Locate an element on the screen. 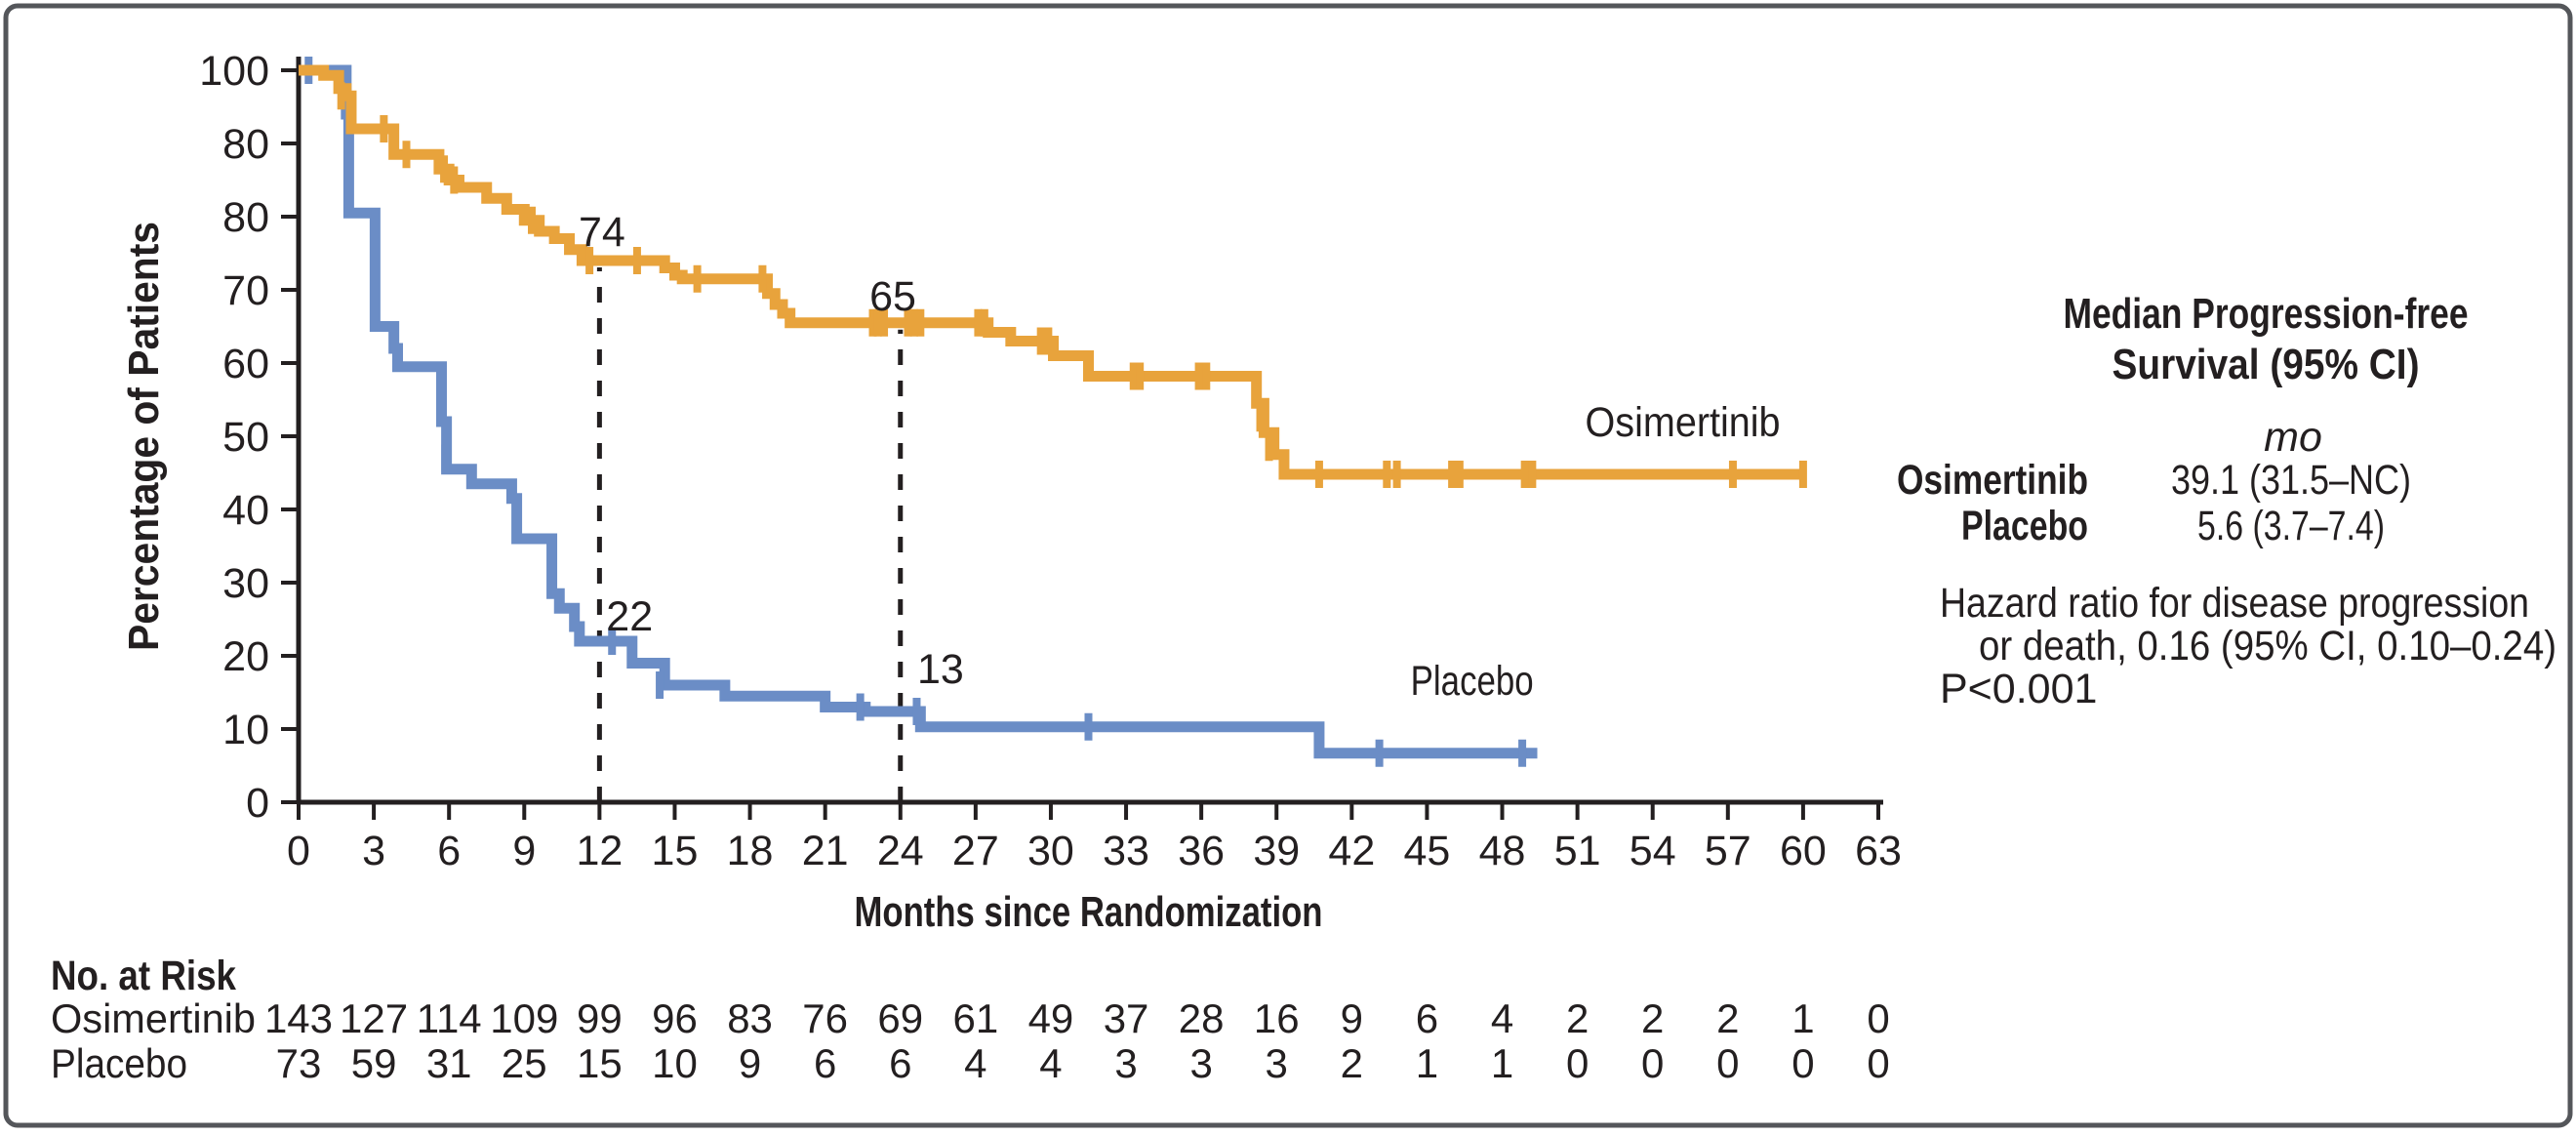 The image size is (2576, 1136). risk-count-osimertinib-57mo: 2 is located at coordinates (1727, 1018).